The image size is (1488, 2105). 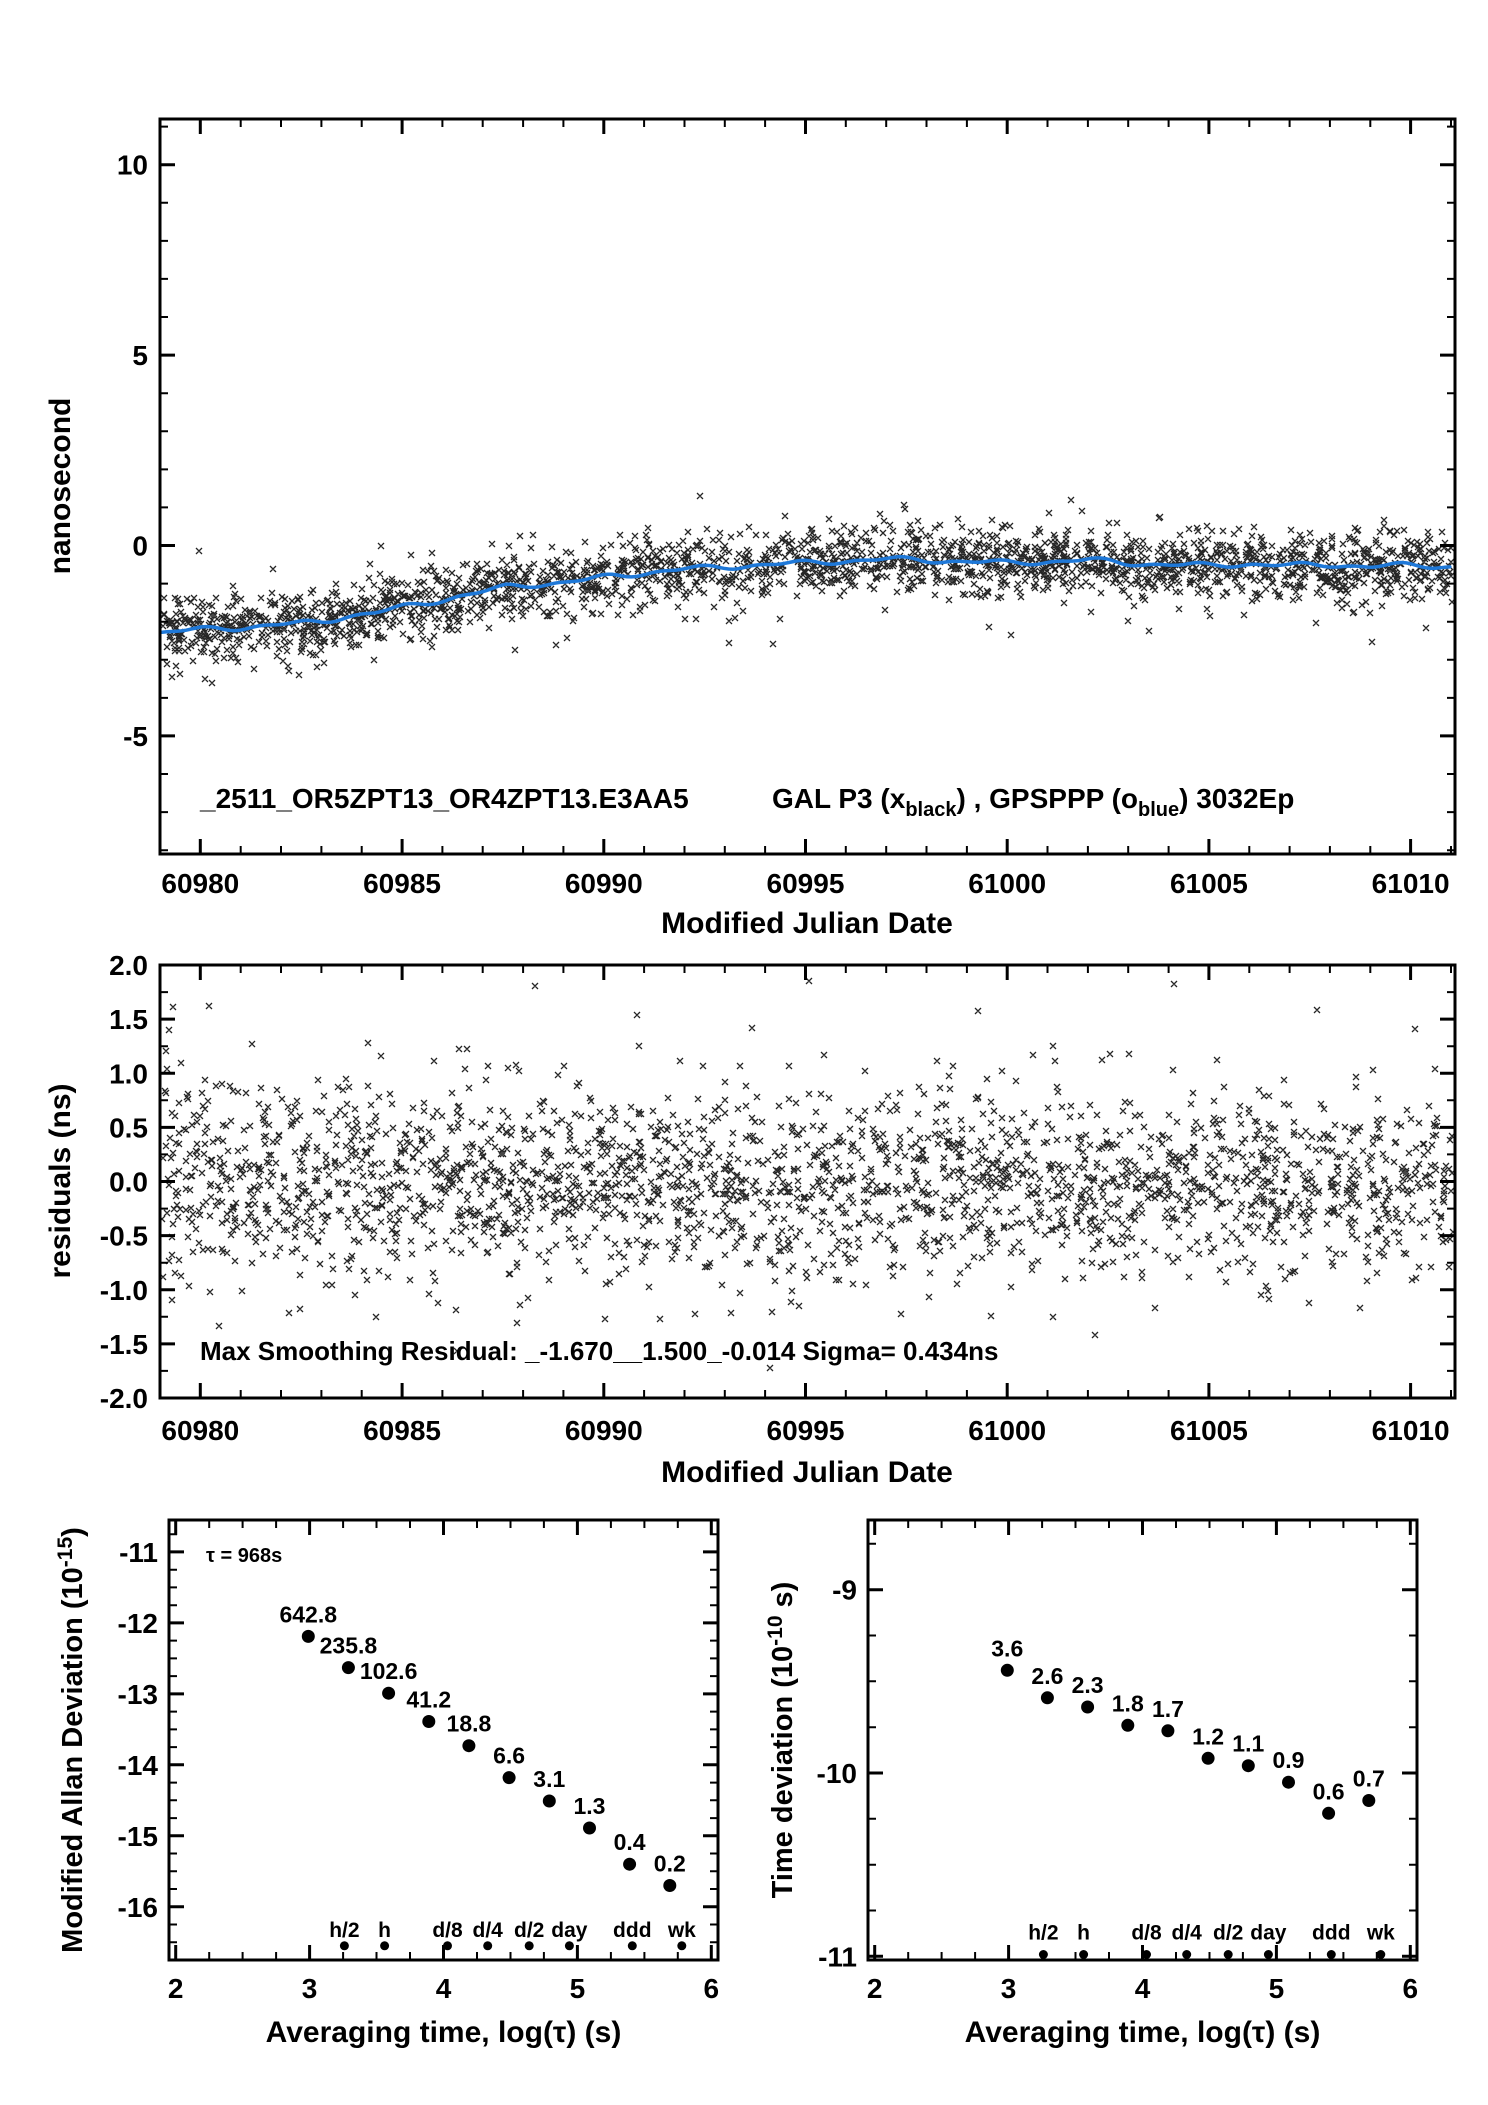 What do you see at coordinates (806, 594) in the screenshot?
I see `gpsppp-smoothed-line` at bounding box center [806, 594].